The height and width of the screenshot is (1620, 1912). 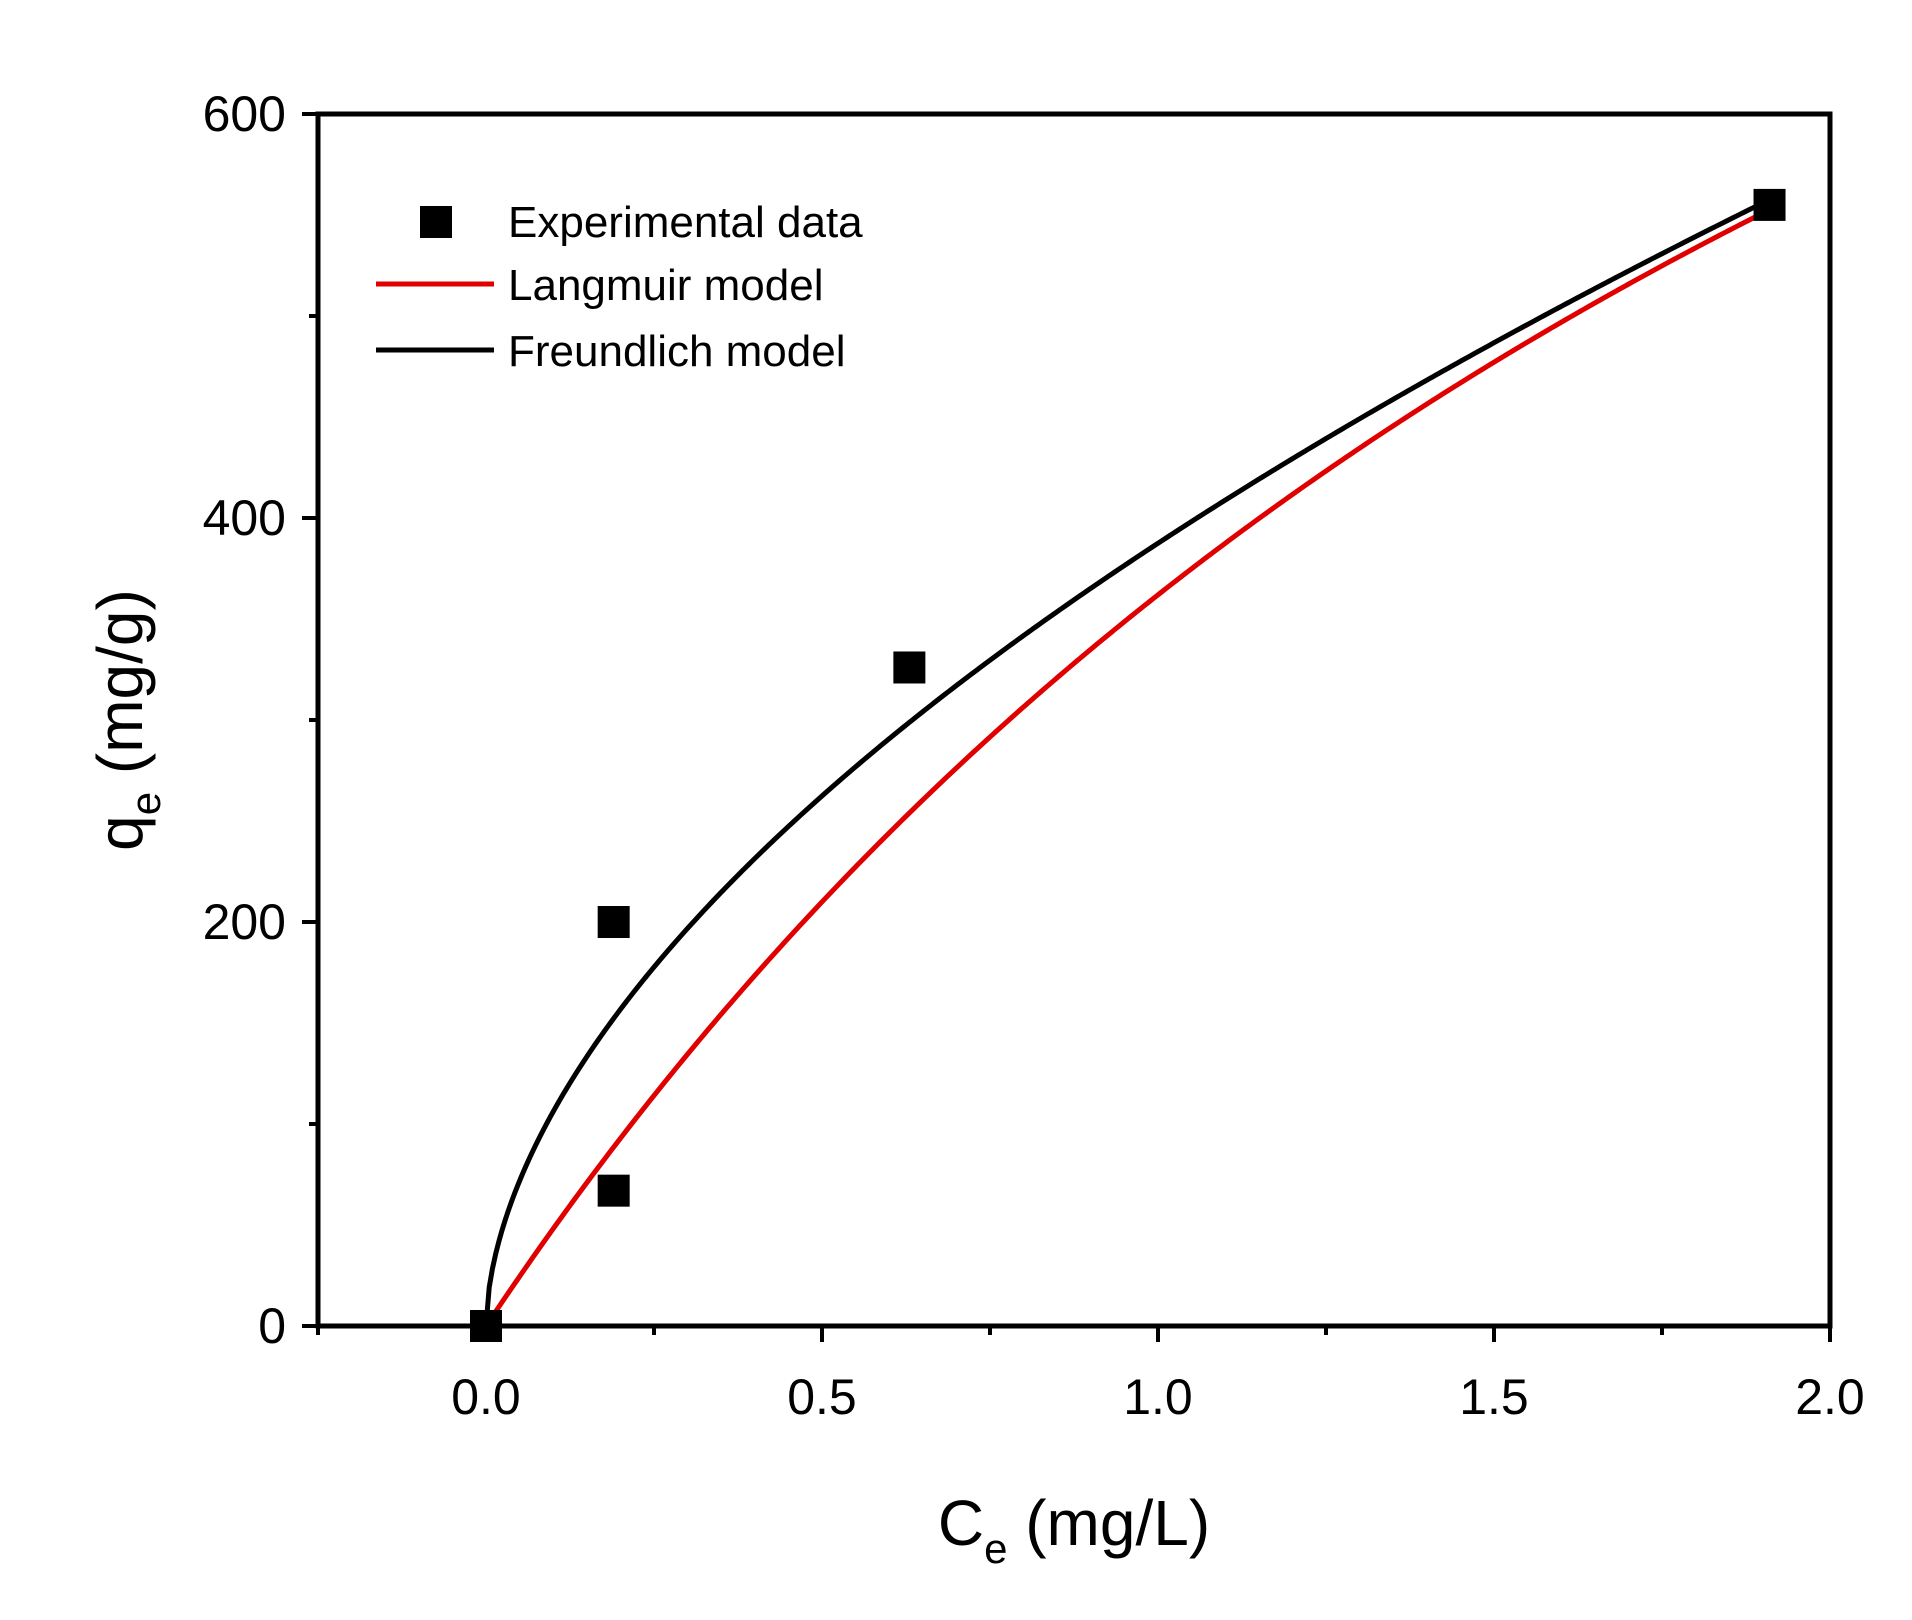 I want to click on x-axis-title: Ce (mg/L), so click(x=1074, y=1529).